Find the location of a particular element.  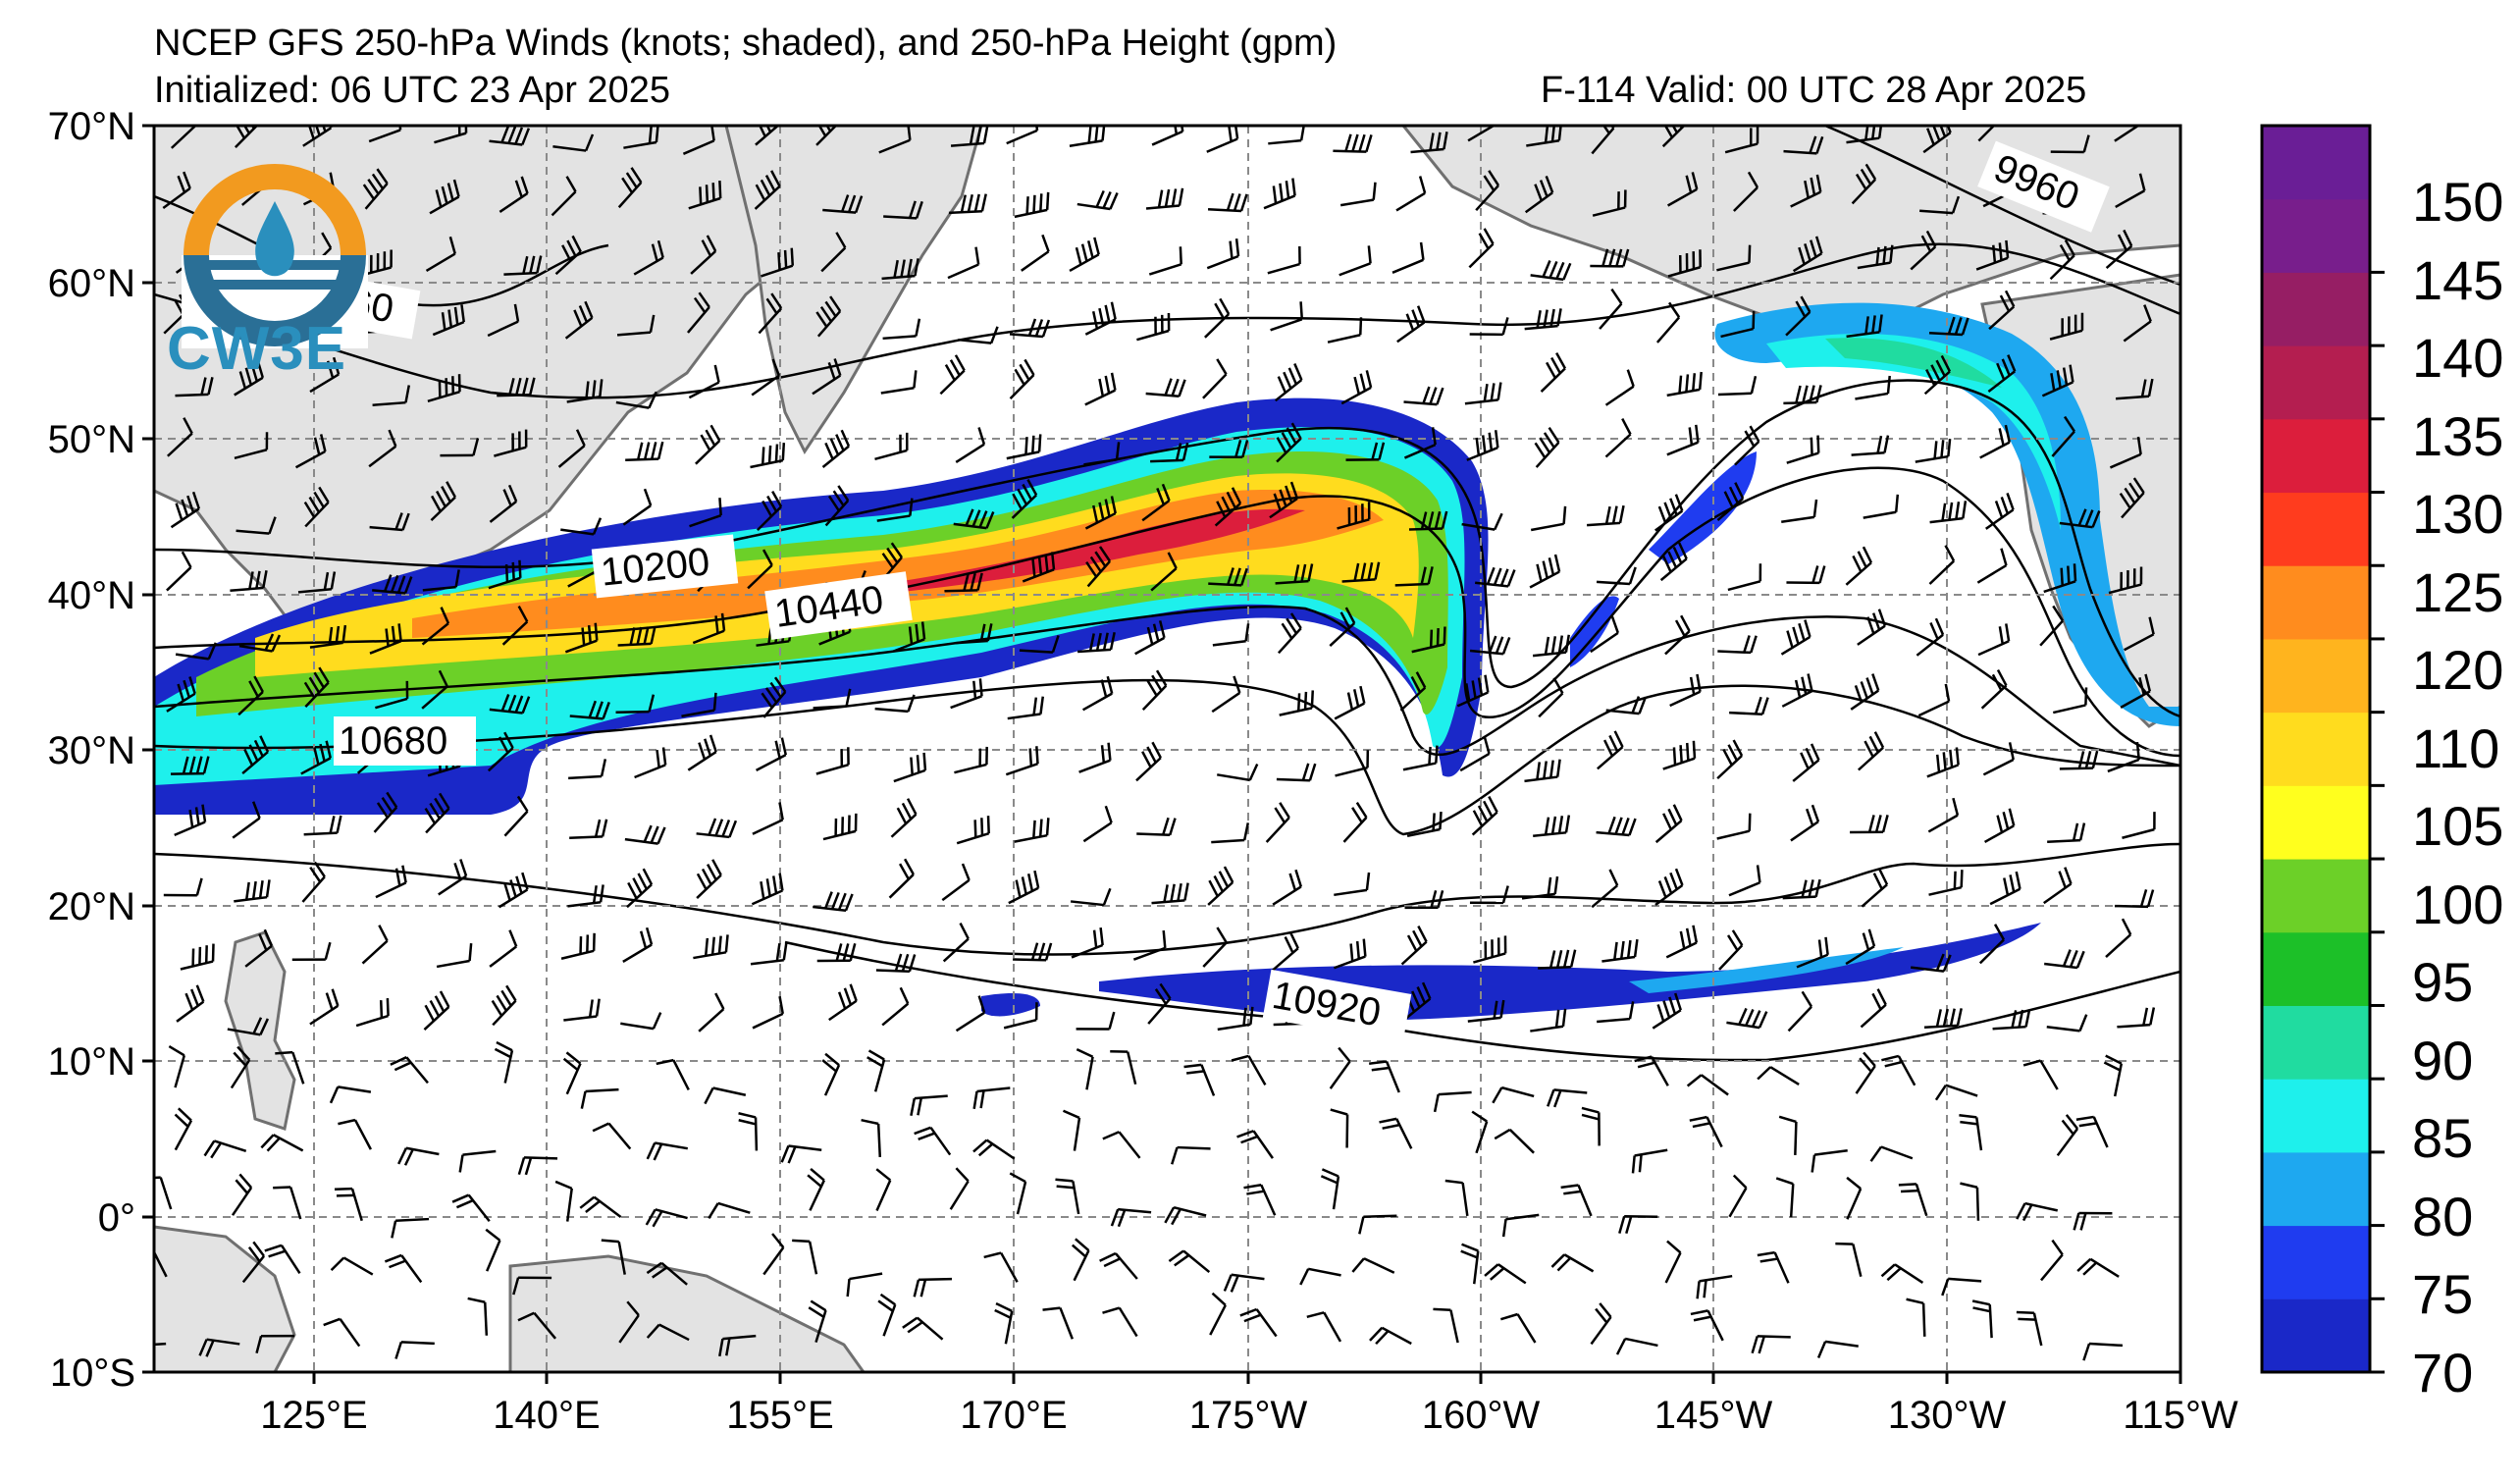

colorbar-label: 85 is located at coordinates (2443, 1138).